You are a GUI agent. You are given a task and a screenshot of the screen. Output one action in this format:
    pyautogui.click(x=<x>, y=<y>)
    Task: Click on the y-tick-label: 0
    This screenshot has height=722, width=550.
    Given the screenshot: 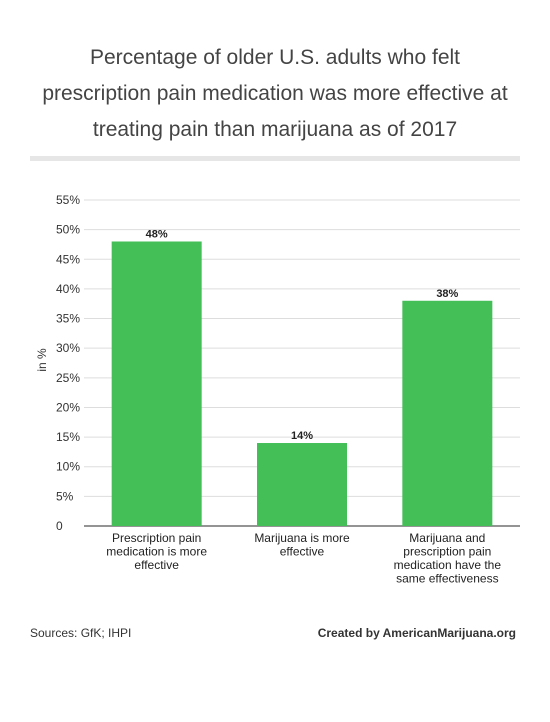 What is the action you would take?
    pyautogui.click(x=59, y=526)
    